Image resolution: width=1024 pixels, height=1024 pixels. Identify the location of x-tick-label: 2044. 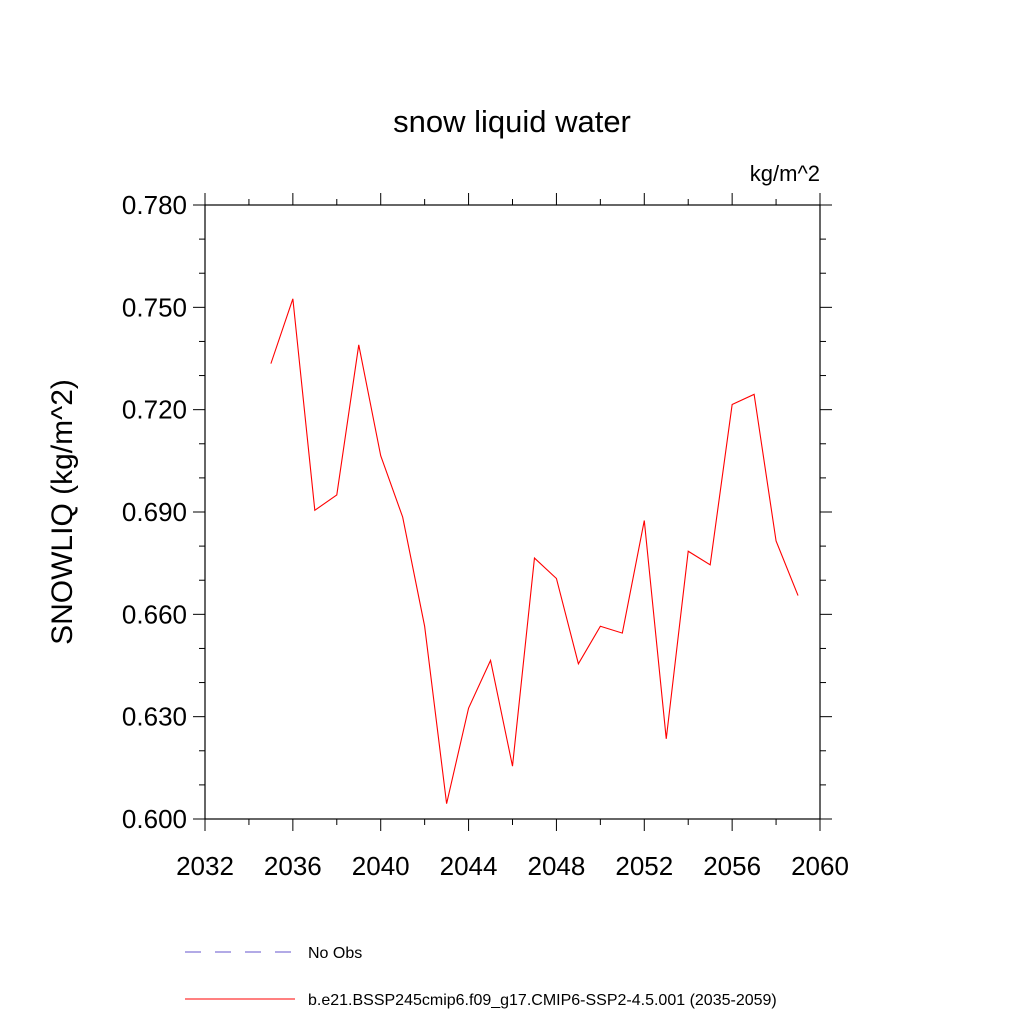
(469, 866).